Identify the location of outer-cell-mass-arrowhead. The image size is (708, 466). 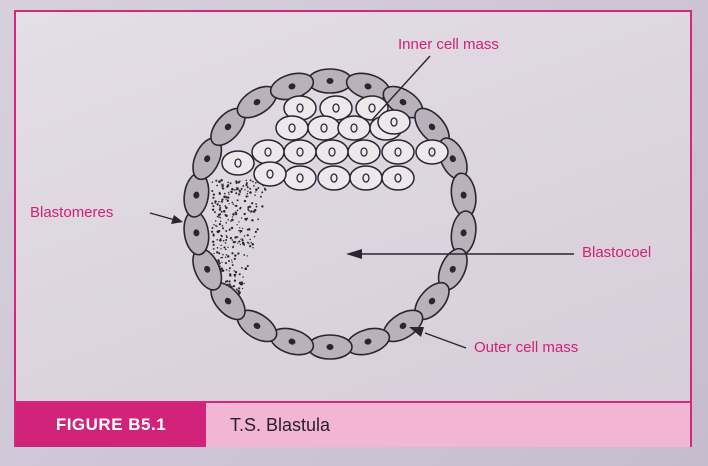
(416, 332).